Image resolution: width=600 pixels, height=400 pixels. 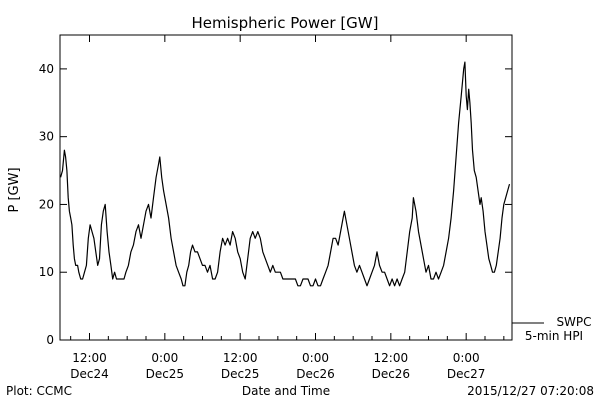 What do you see at coordinates (46, 137) in the screenshot?
I see `y-tick-label: 30` at bounding box center [46, 137].